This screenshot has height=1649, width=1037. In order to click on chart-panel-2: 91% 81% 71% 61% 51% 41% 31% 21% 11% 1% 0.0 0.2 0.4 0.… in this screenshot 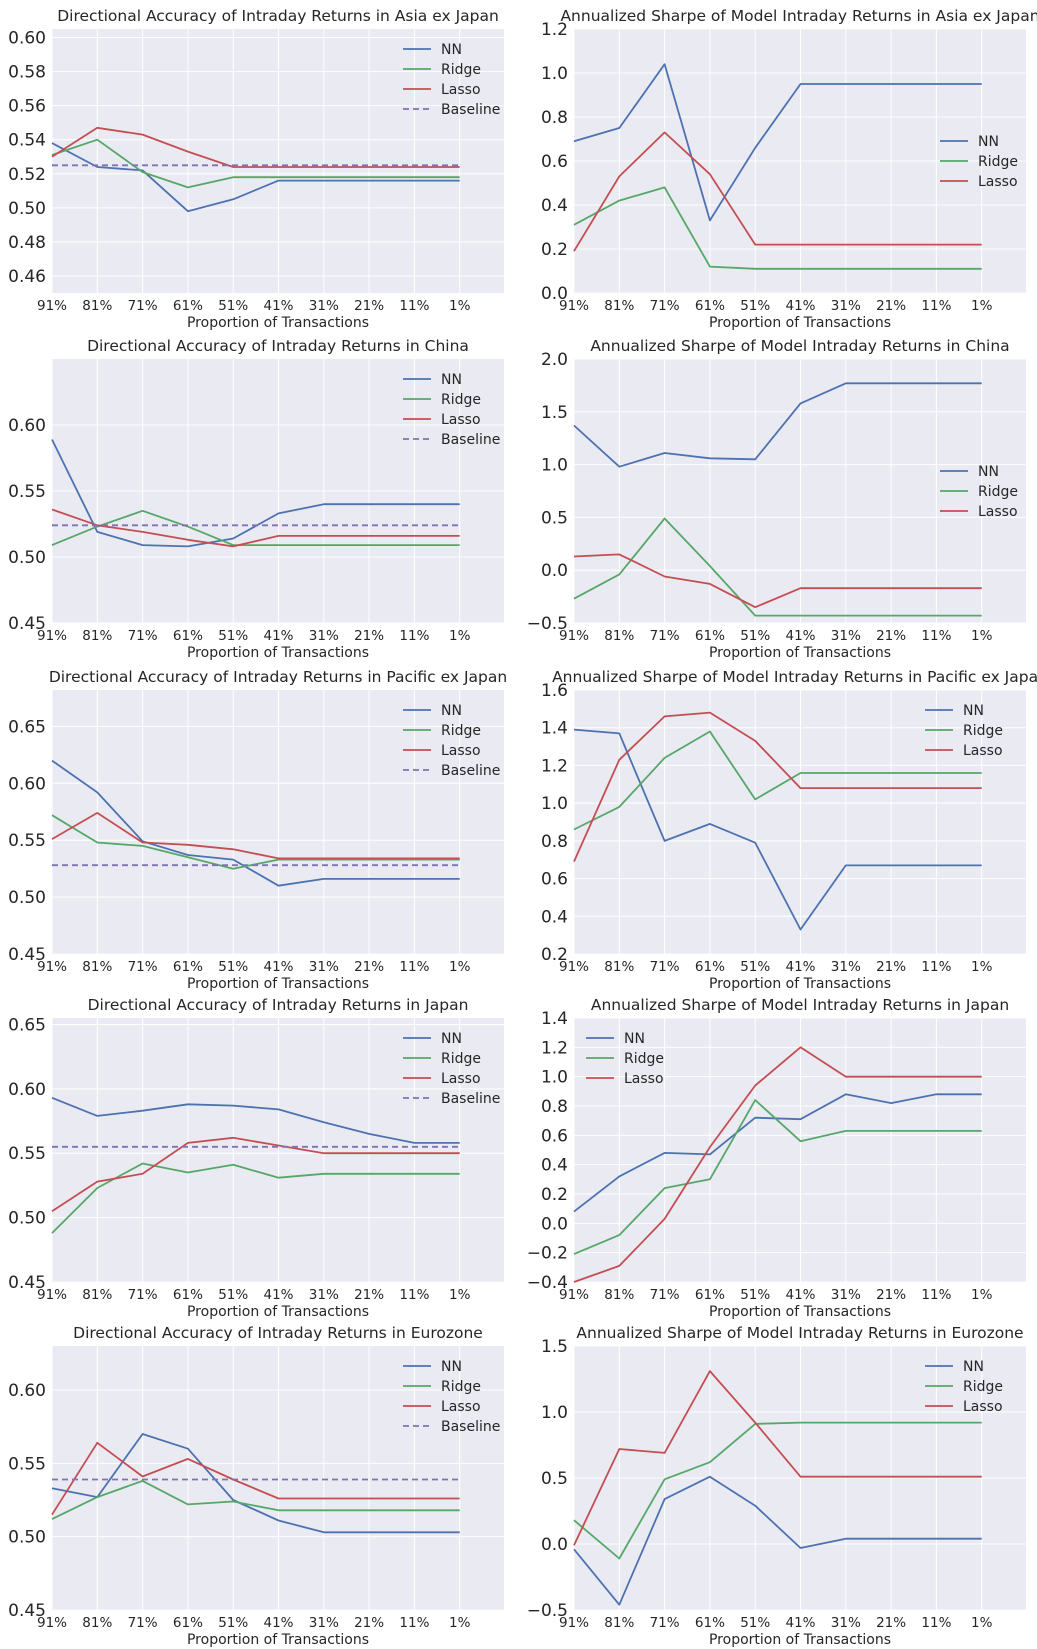, I will do `click(789, 169)`.